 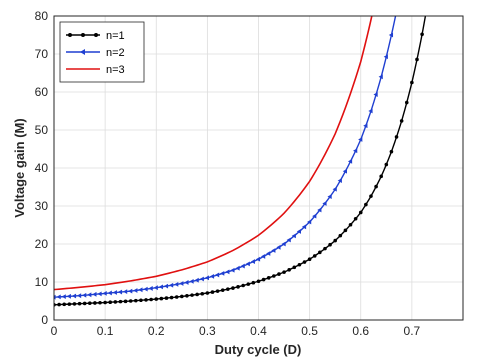 I want to click on y-tick-label: 50, so click(x=42, y=130).